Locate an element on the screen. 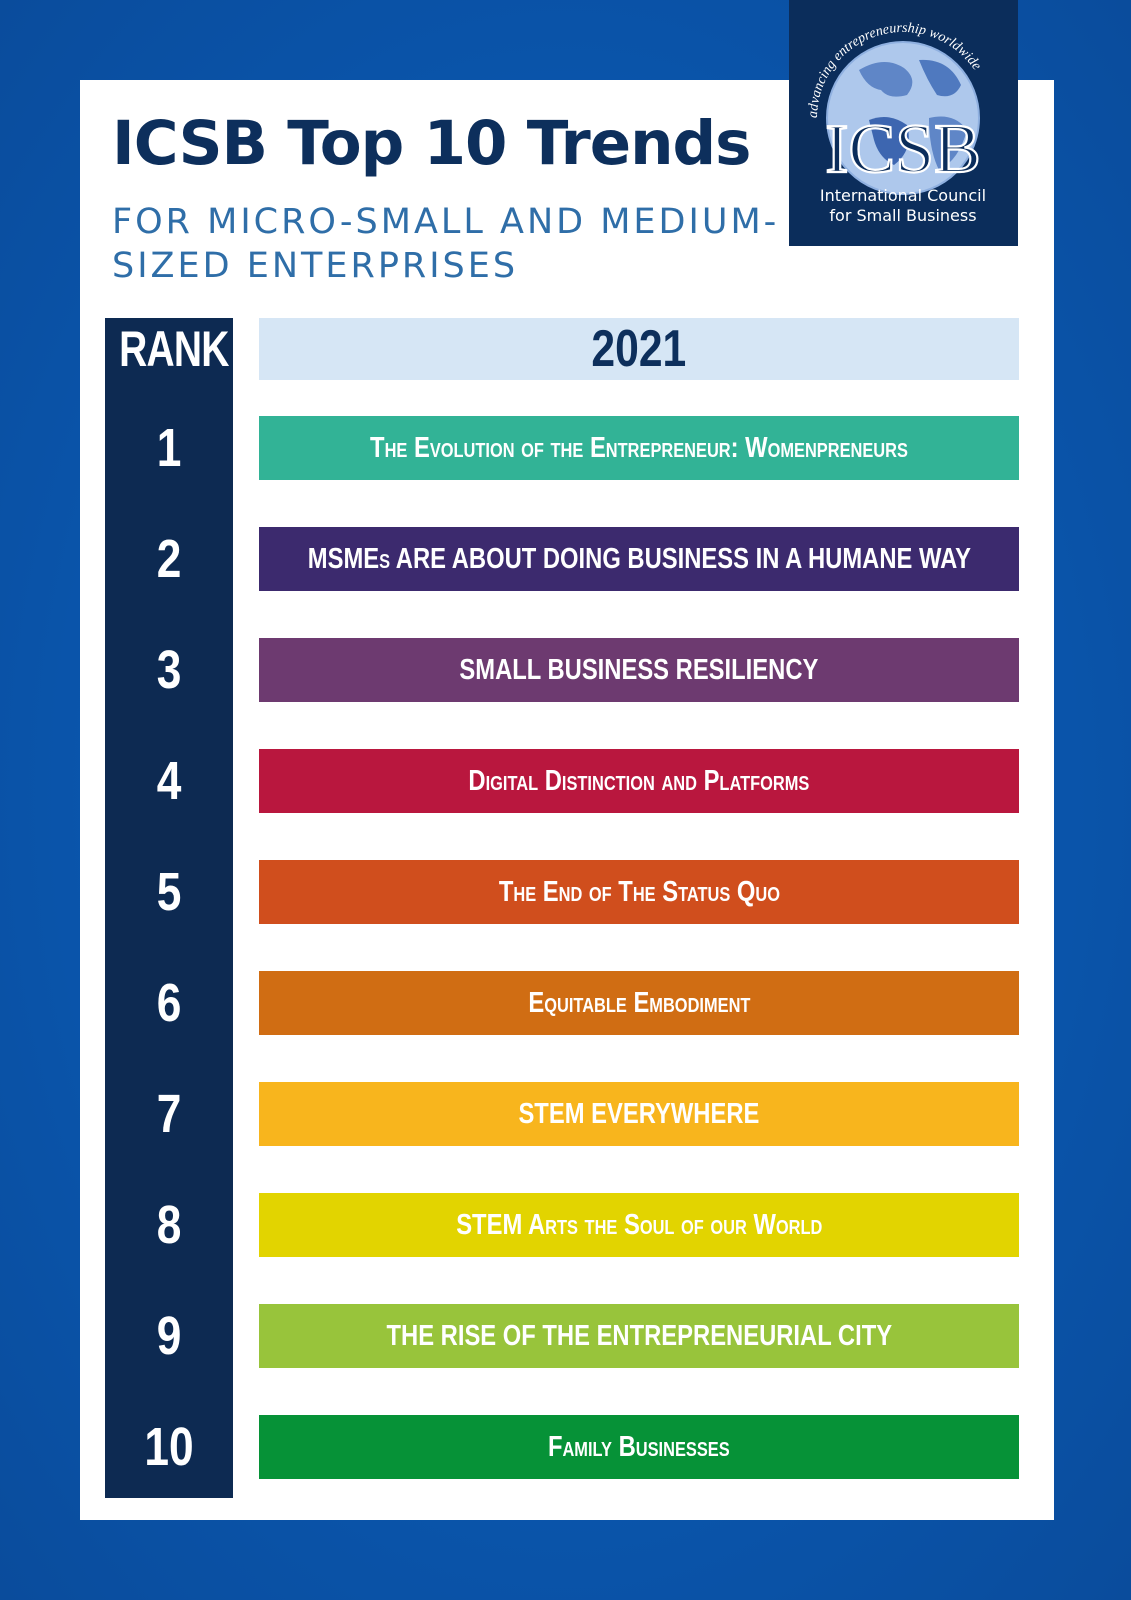 The image size is (1131, 1600). rank-number-label: 8 is located at coordinates (169, 1225).